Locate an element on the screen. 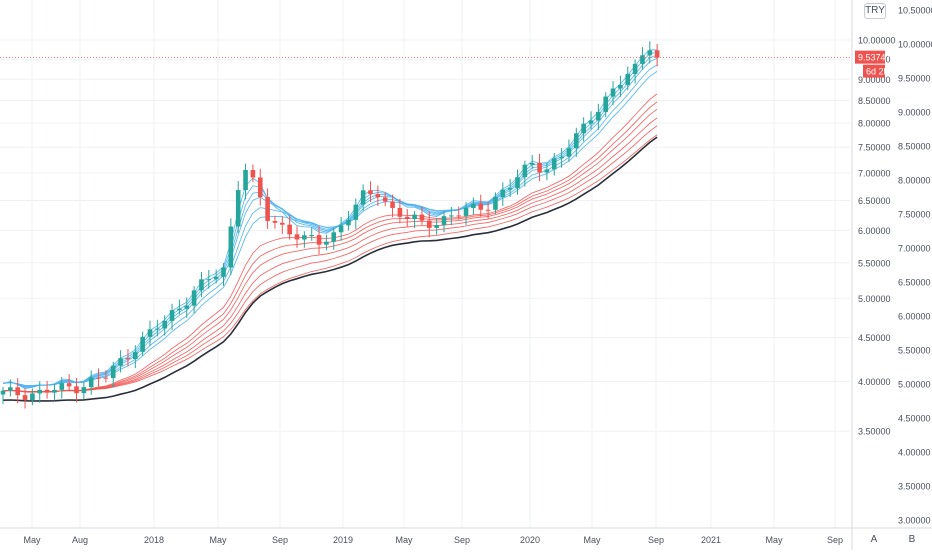 This screenshot has height=555, width=932. y-tick-label-right: 4.00000 is located at coordinates (914, 453).